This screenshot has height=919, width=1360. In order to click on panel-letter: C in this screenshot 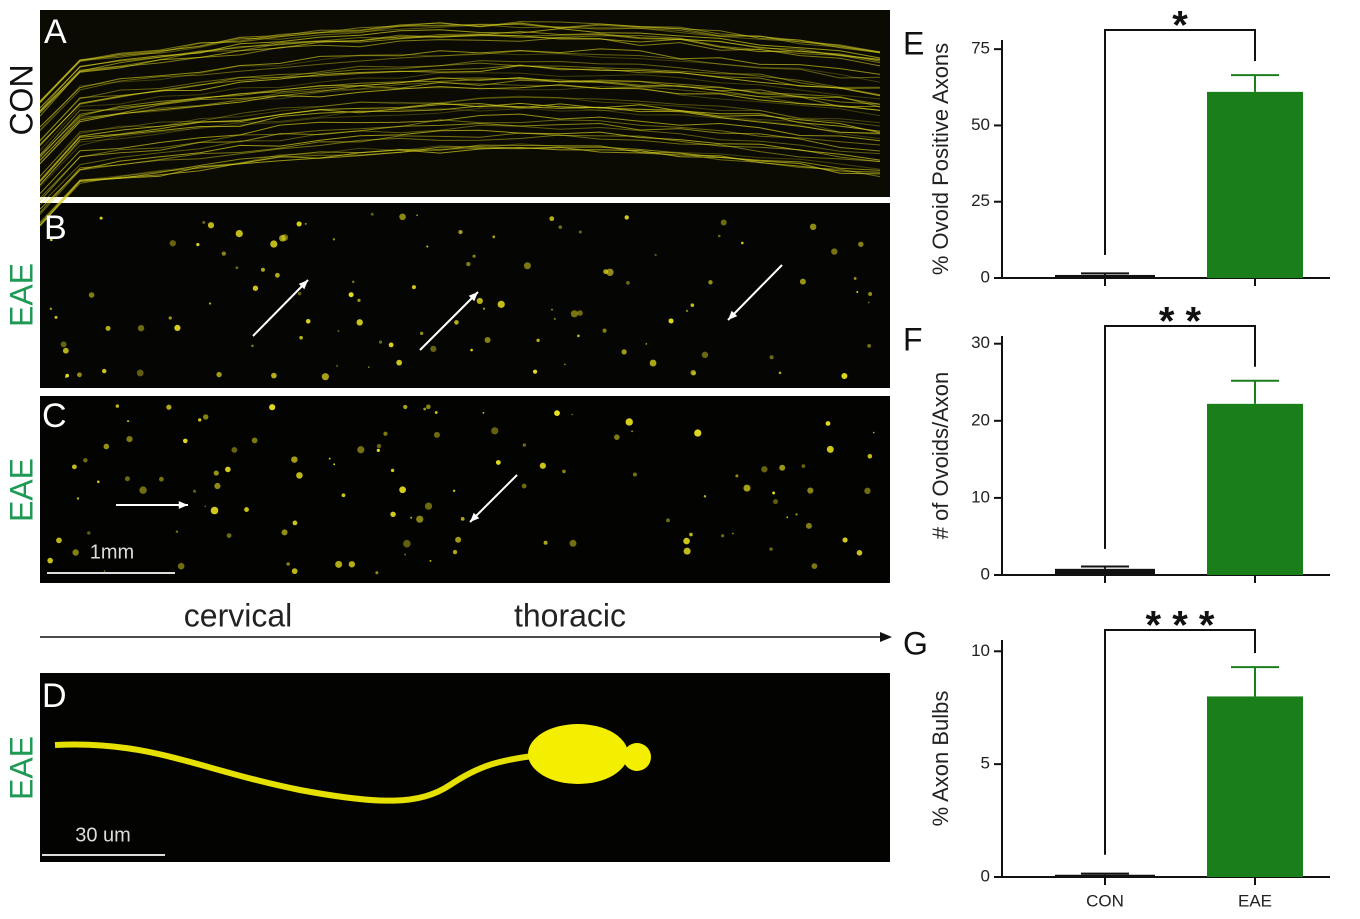, I will do `click(54, 416)`.